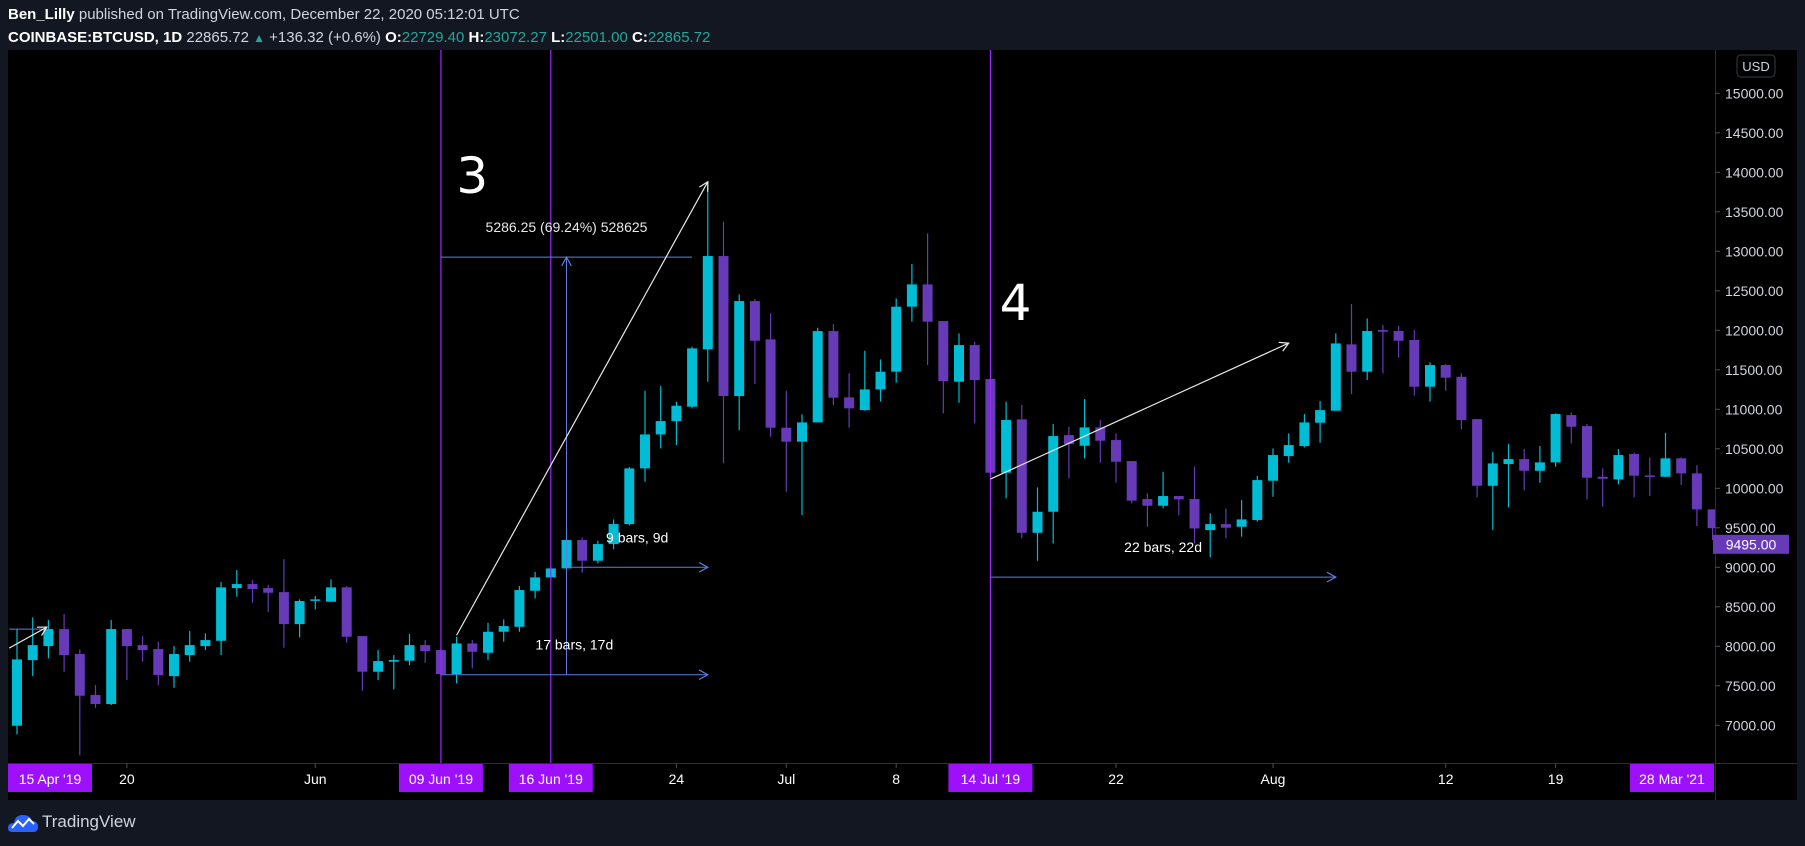  What do you see at coordinates (393, 37) in the screenshot?
I see `open-label: O:` at bounding box center [393, 37].